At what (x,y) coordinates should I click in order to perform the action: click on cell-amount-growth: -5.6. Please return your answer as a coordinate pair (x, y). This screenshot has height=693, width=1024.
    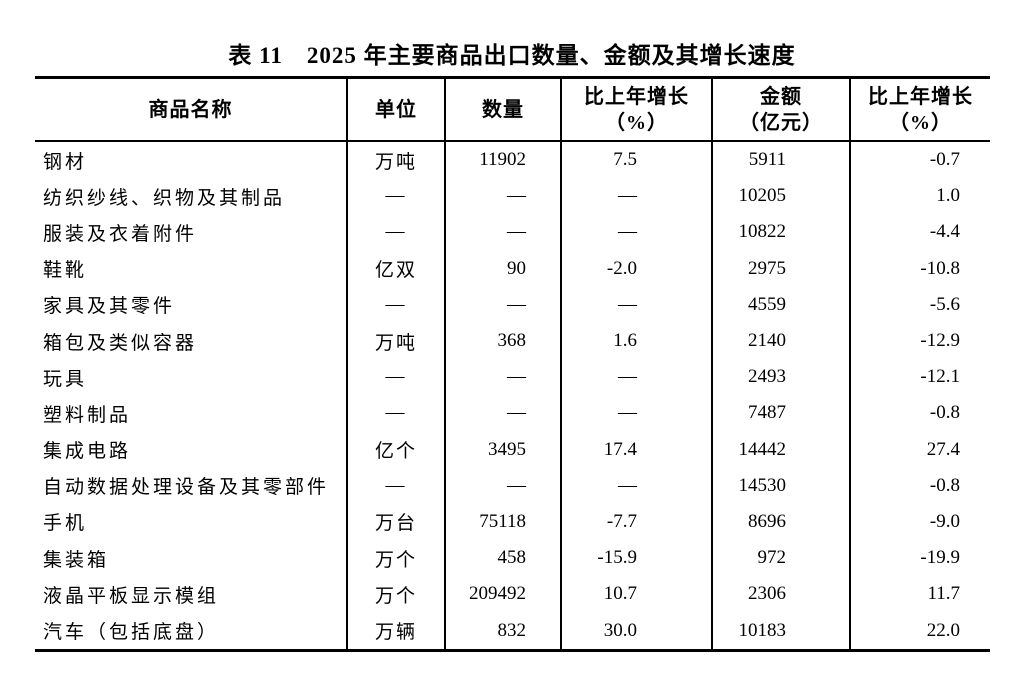
    Looking at the image, I should click on (944, 304).